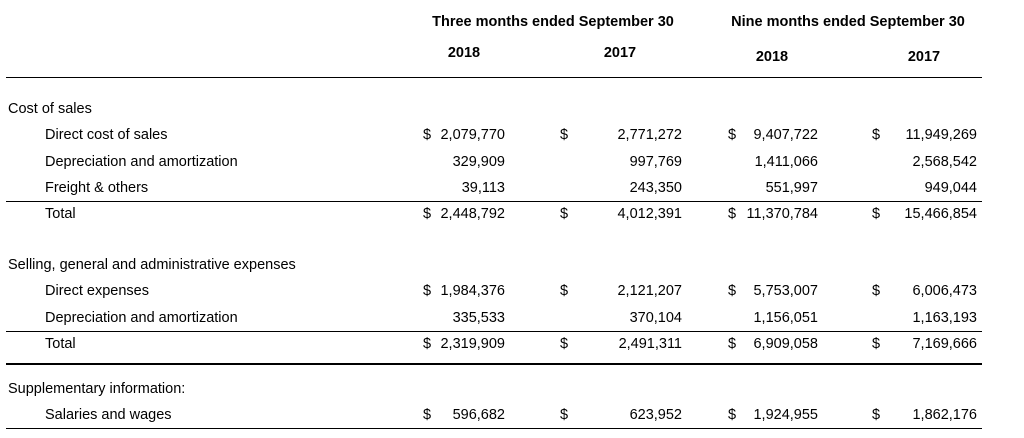 This screenshot has height=438, width=1024. I want to click on amount: 7,169,666, so click(944, 343).